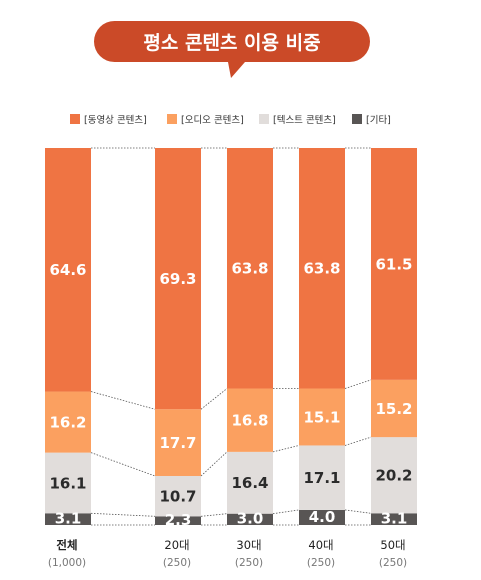 This screenshot has height=580, width=481. I want to click on value-label-audio-1: 17.7, so click(177, 443).